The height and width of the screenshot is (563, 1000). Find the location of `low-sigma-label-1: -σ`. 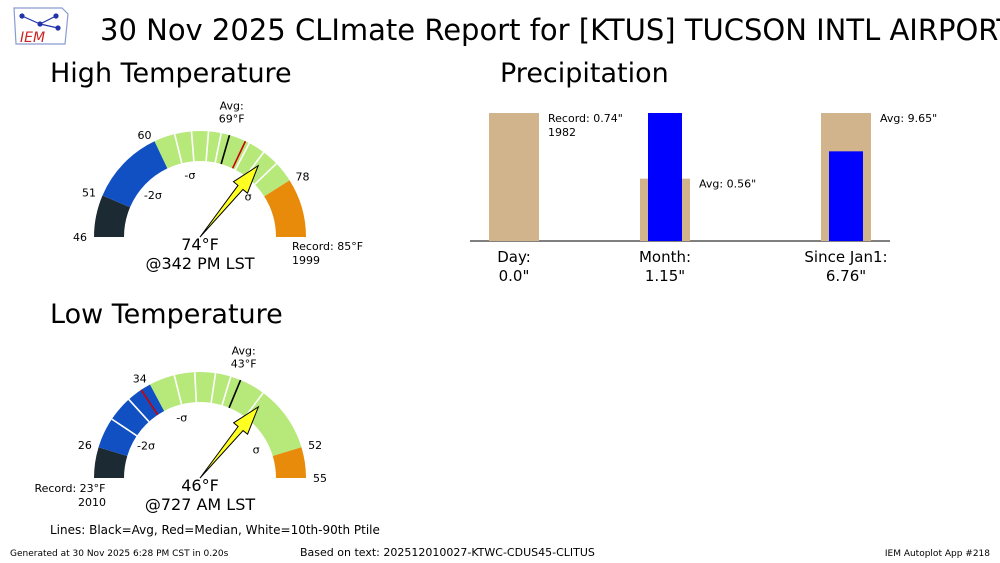

low-sigma-label-1: -σ is located at coordinates (181, 418).